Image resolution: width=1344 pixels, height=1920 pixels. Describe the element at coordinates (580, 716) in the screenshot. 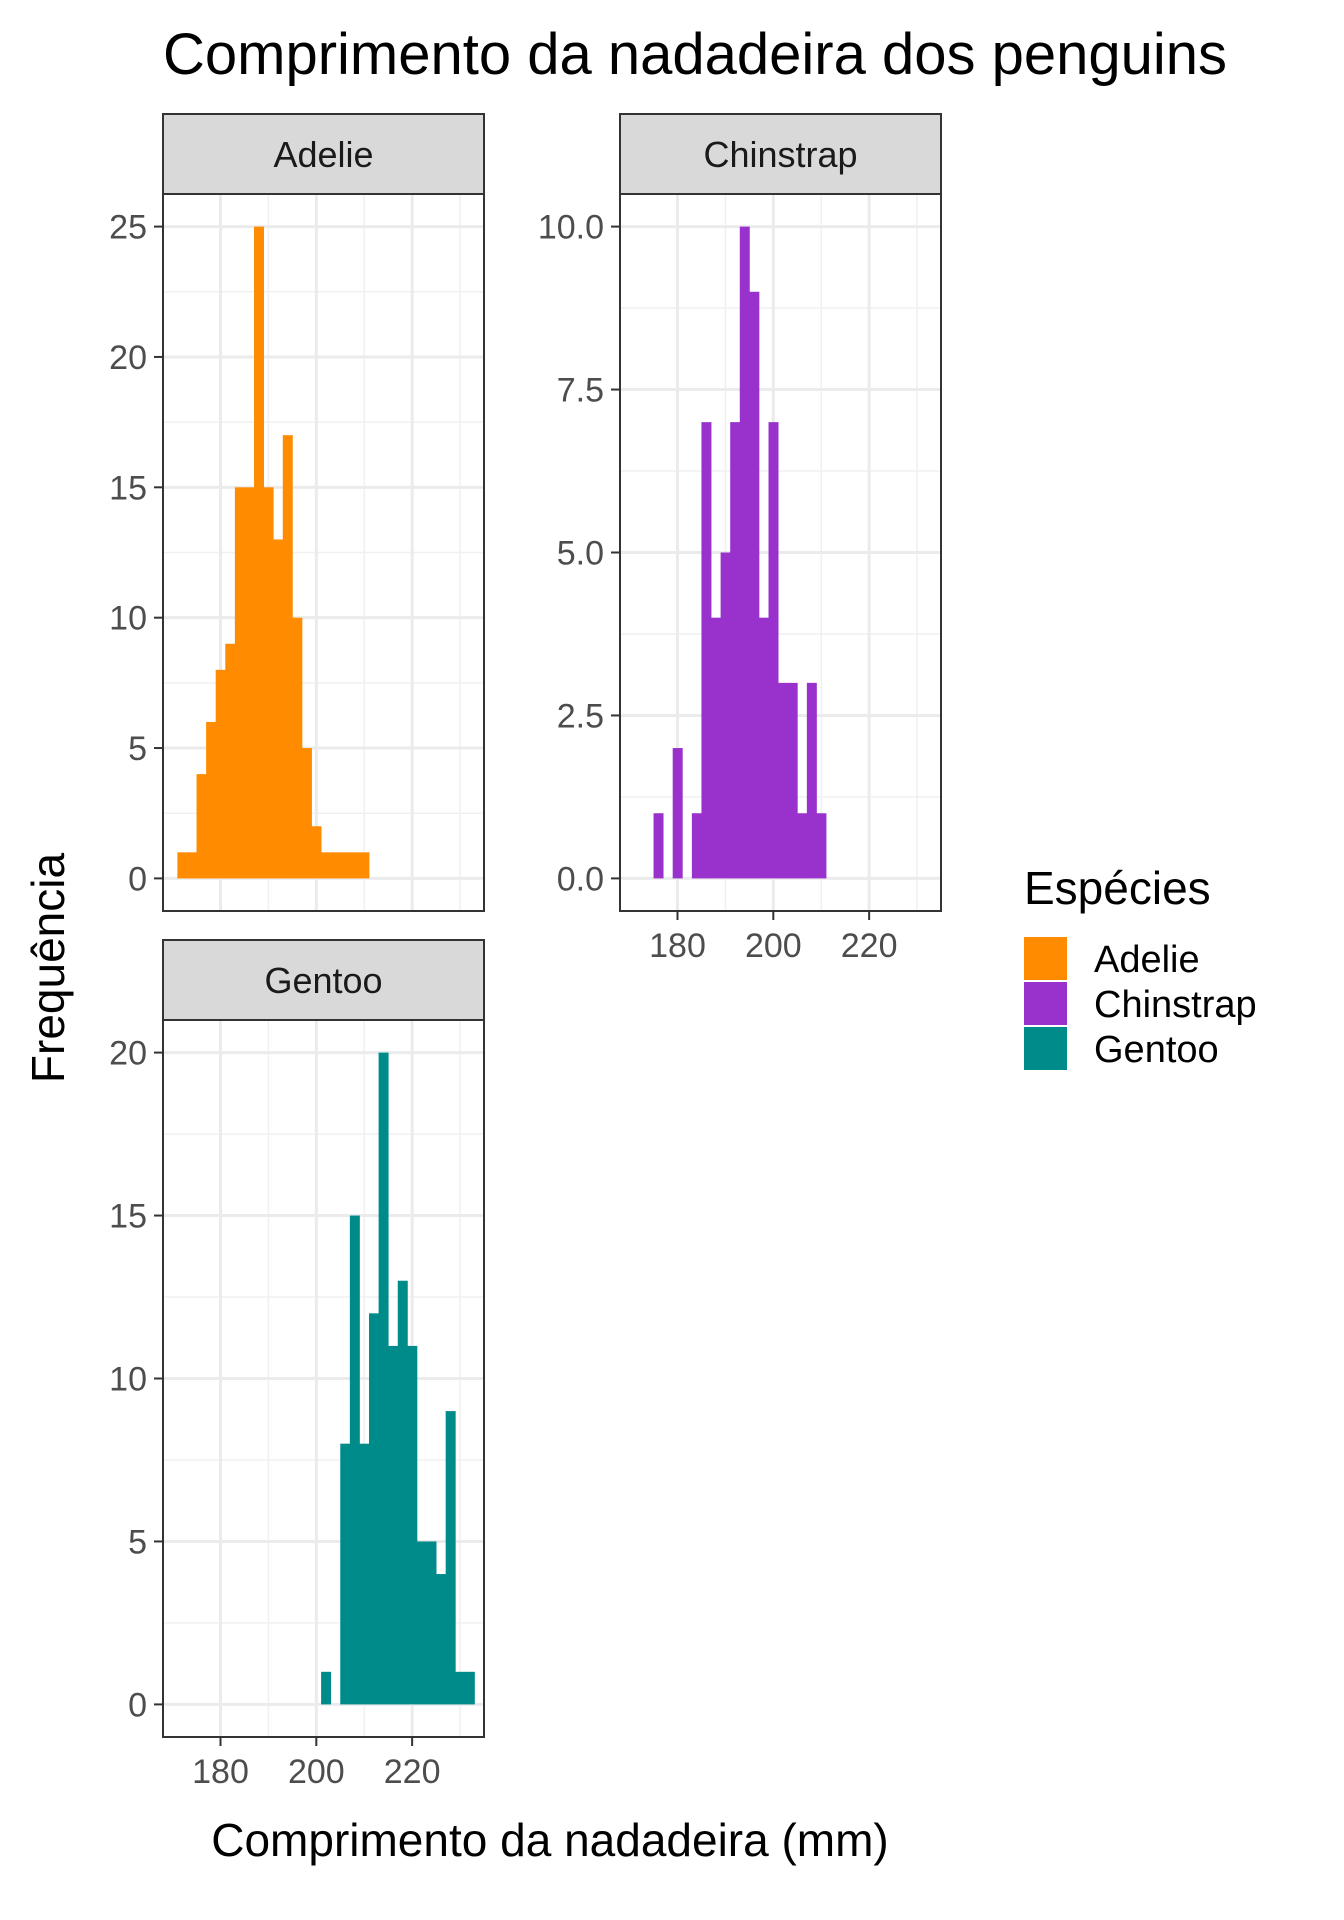

I see `y-tick-label: 2.5` at that location.